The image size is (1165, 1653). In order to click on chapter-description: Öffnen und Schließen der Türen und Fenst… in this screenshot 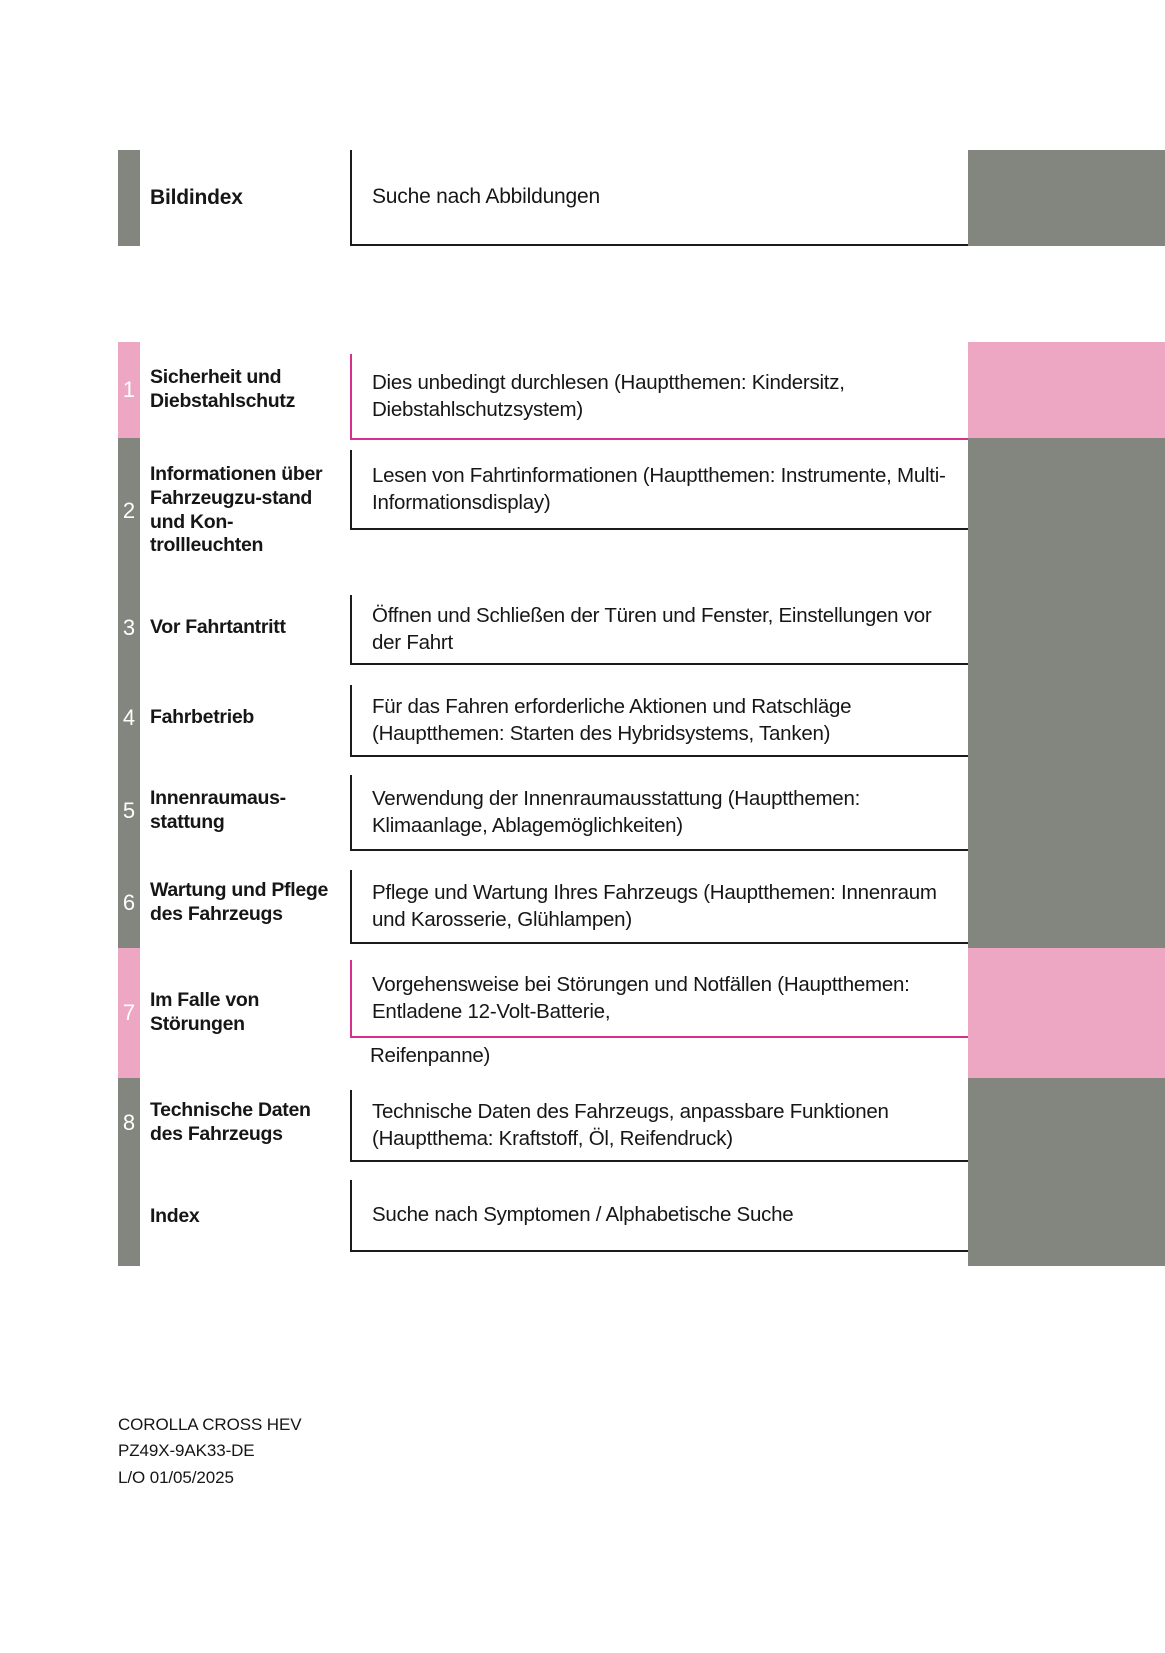, I will do `click(652, 628)`.